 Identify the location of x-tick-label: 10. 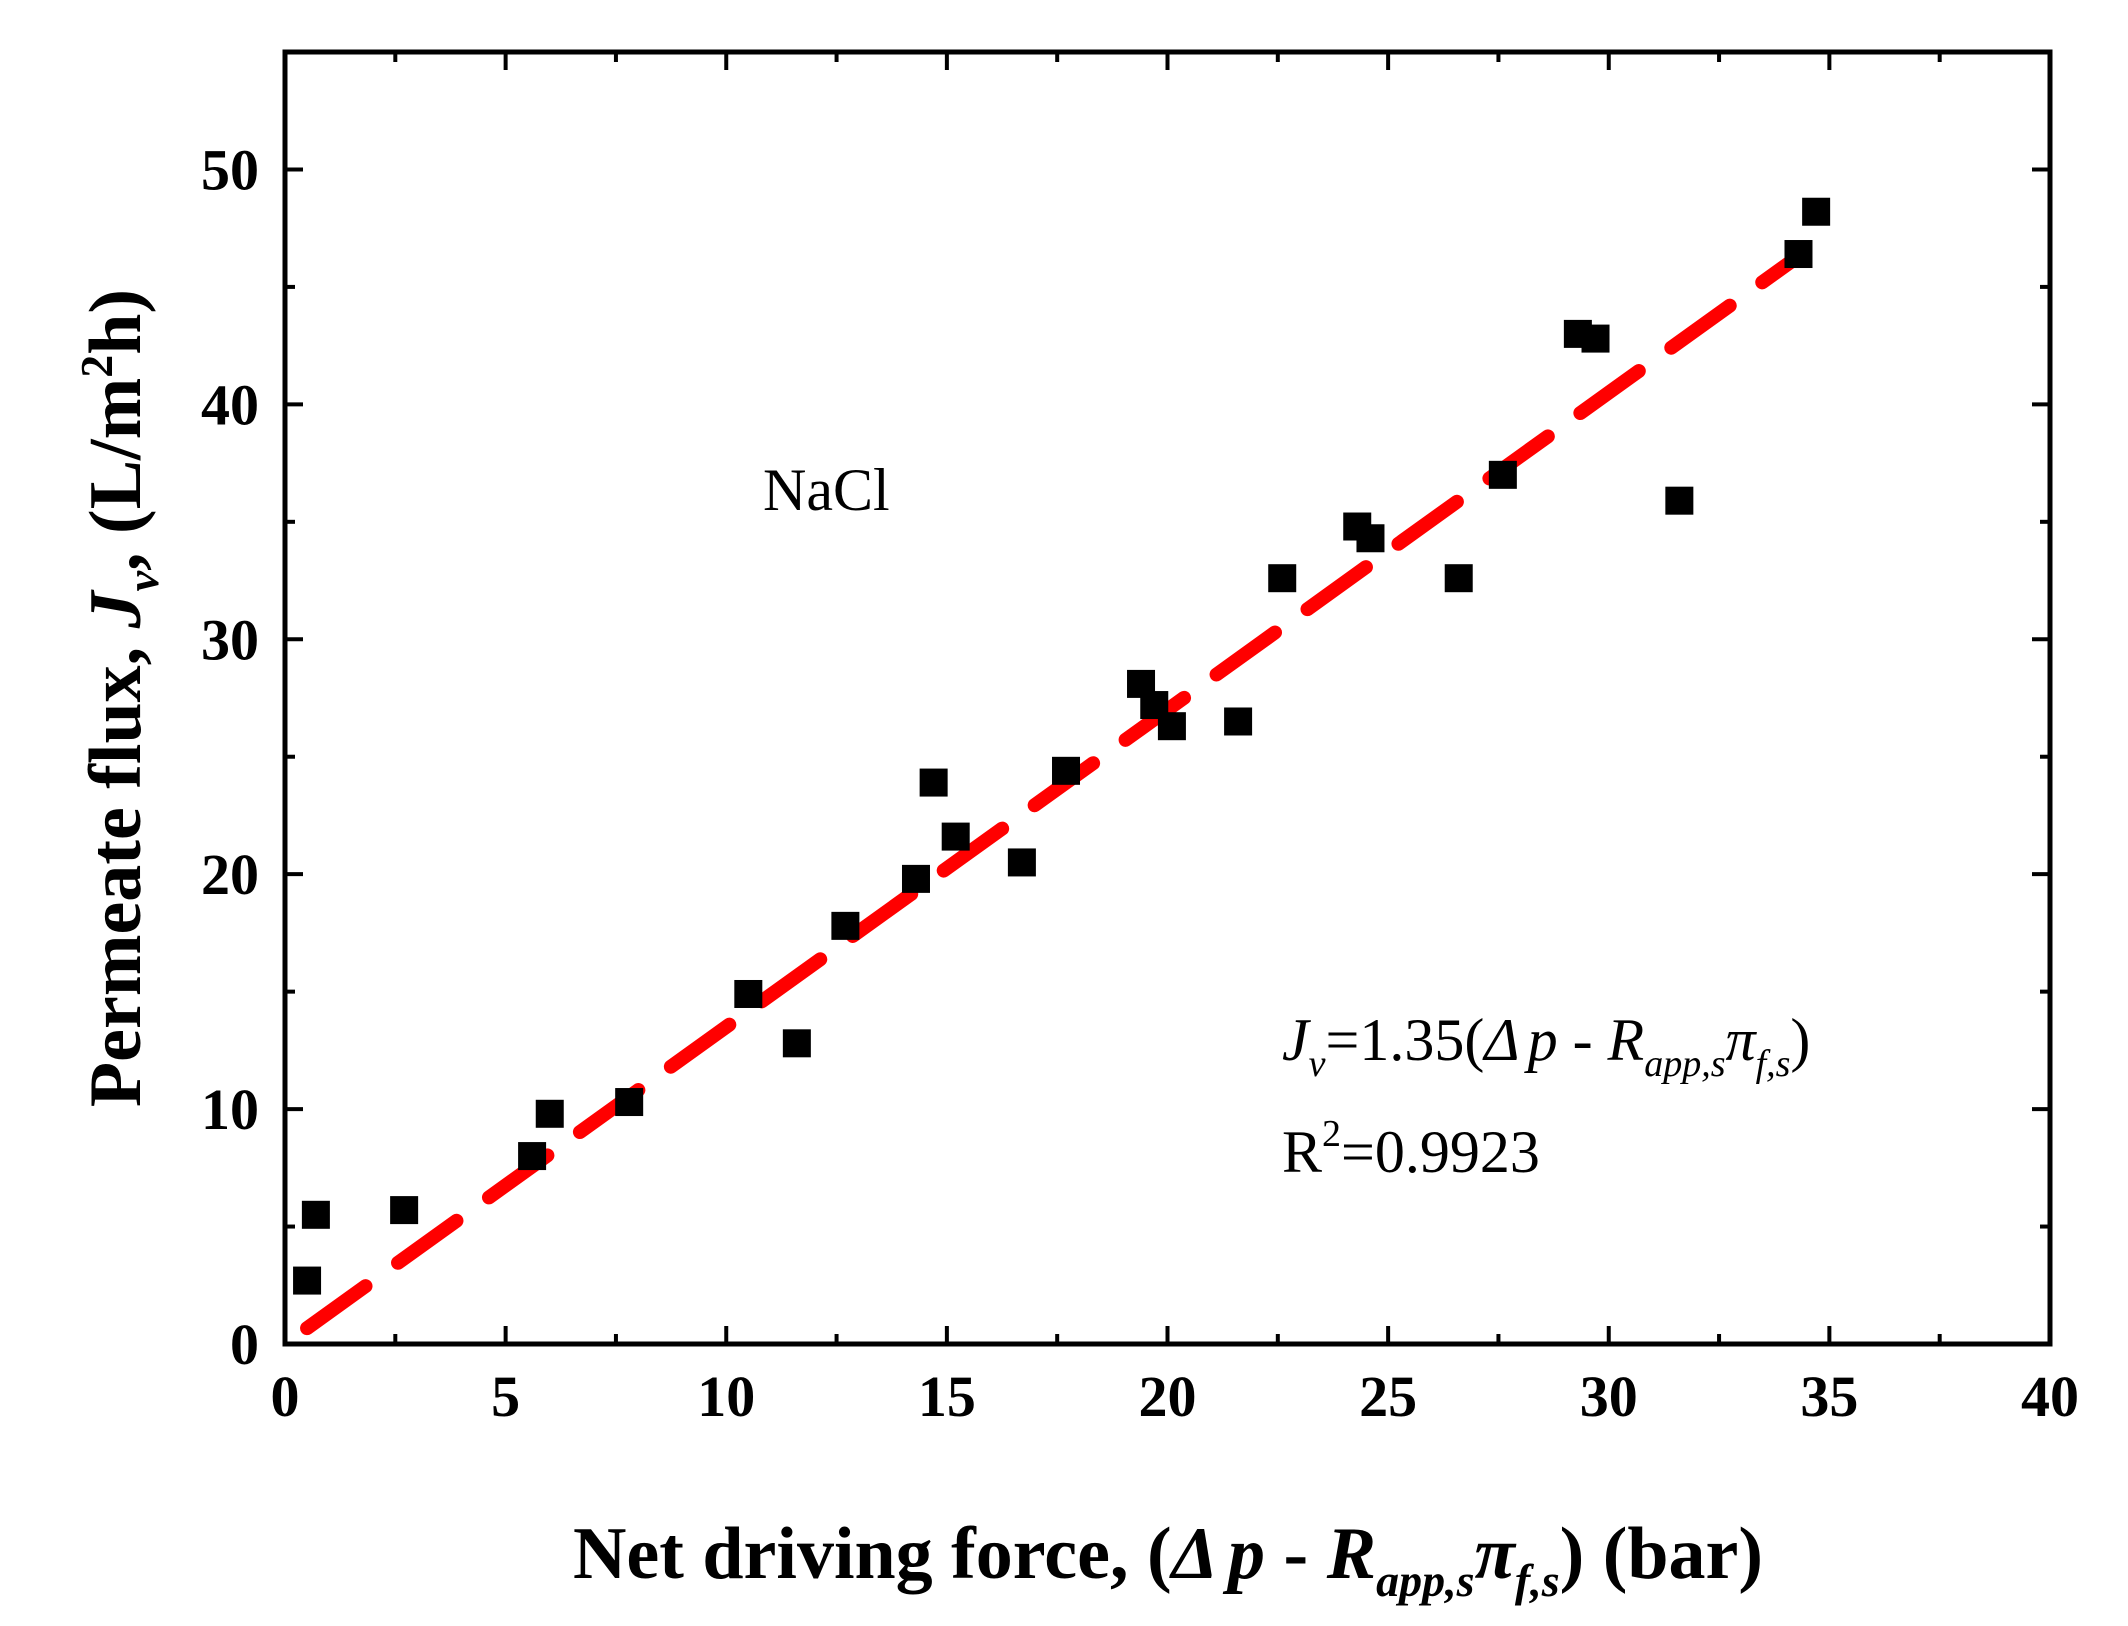
(726, 1396).